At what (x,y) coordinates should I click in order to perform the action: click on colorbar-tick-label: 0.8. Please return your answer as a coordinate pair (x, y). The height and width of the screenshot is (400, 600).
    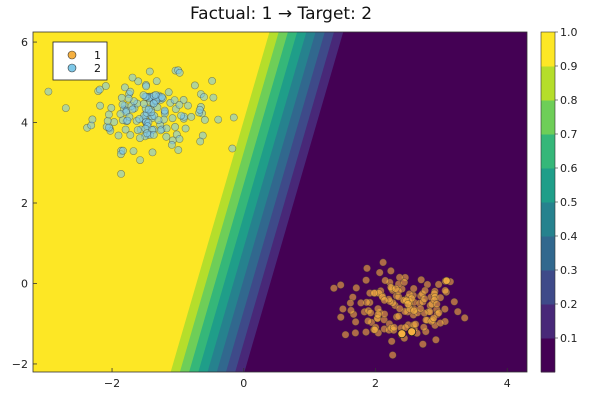
    Looking at the image, I should click on (569, 100).